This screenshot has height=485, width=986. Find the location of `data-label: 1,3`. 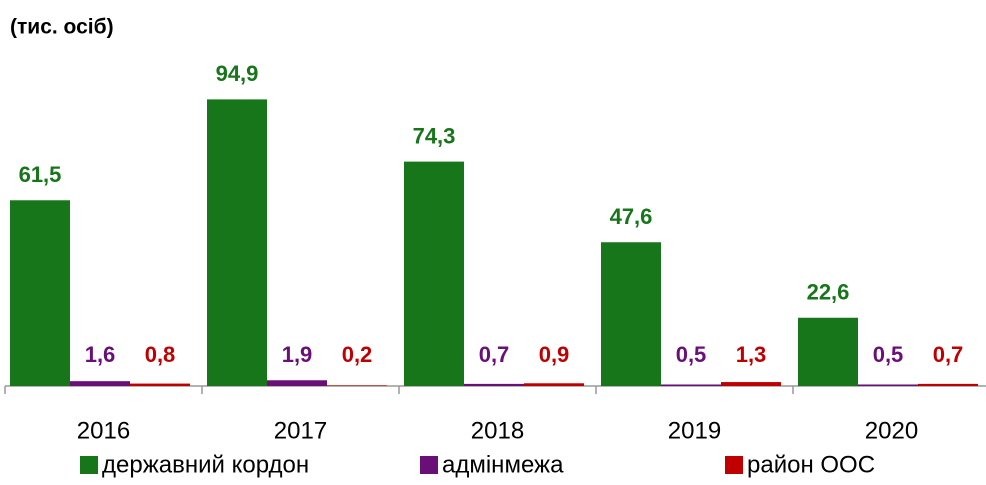

data-label: 1,3 is located at coordinates (751, 354).